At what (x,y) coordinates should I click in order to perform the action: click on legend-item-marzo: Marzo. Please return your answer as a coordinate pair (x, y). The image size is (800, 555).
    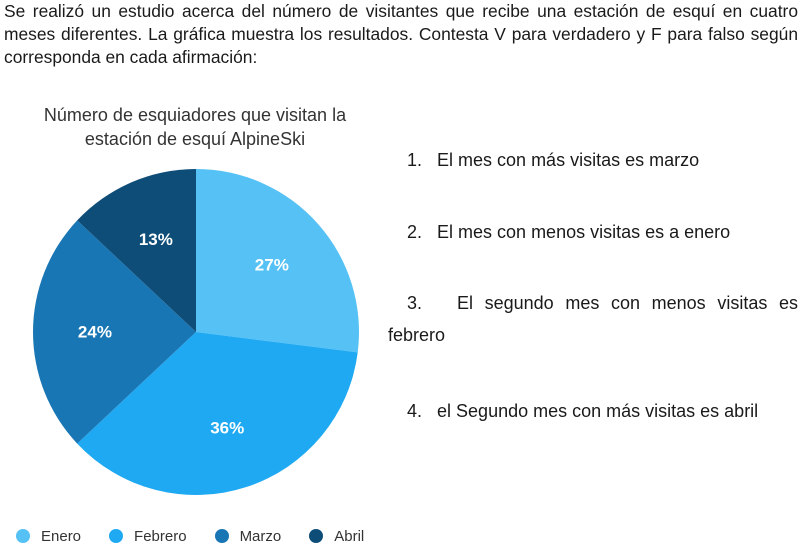
    Looking at the image, I should click on (248, 536).